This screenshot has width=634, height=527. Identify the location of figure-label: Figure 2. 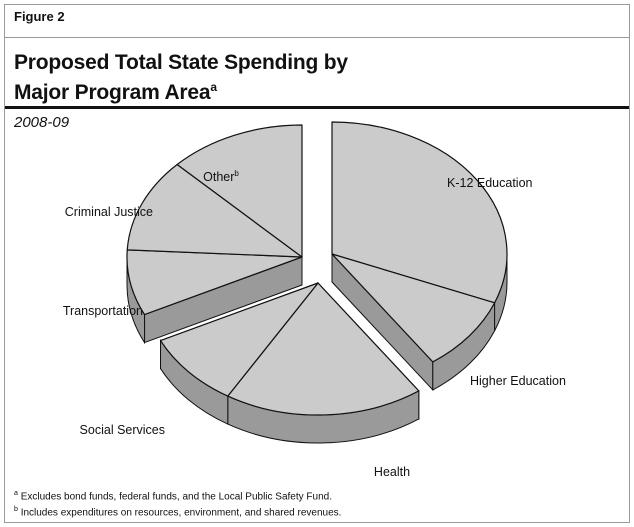
(39, 16).